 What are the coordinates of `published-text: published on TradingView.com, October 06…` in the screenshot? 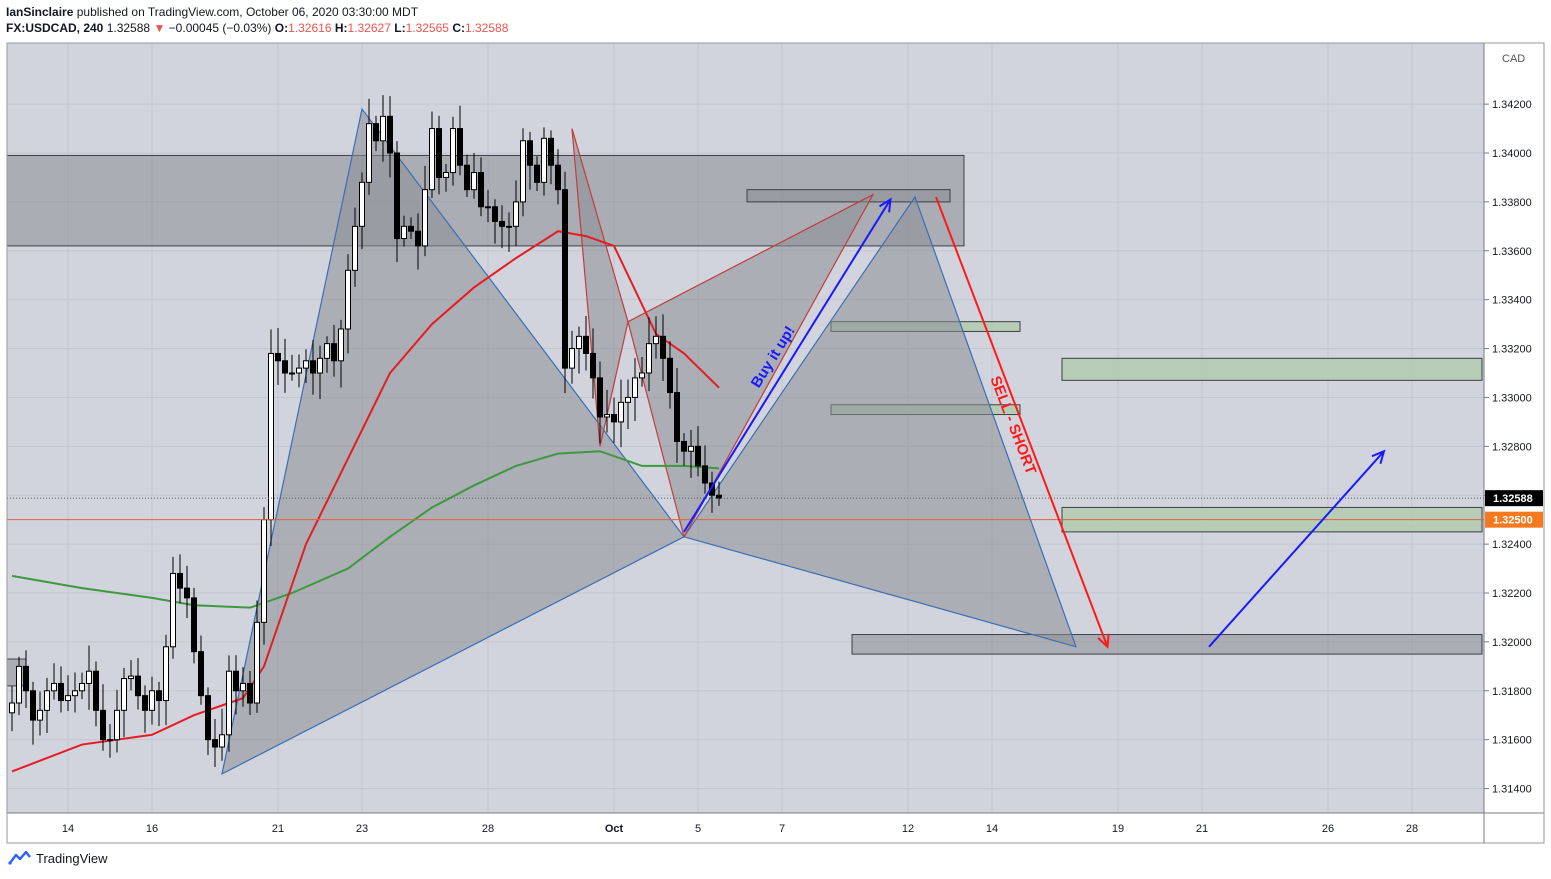 It's located at (247, 12).